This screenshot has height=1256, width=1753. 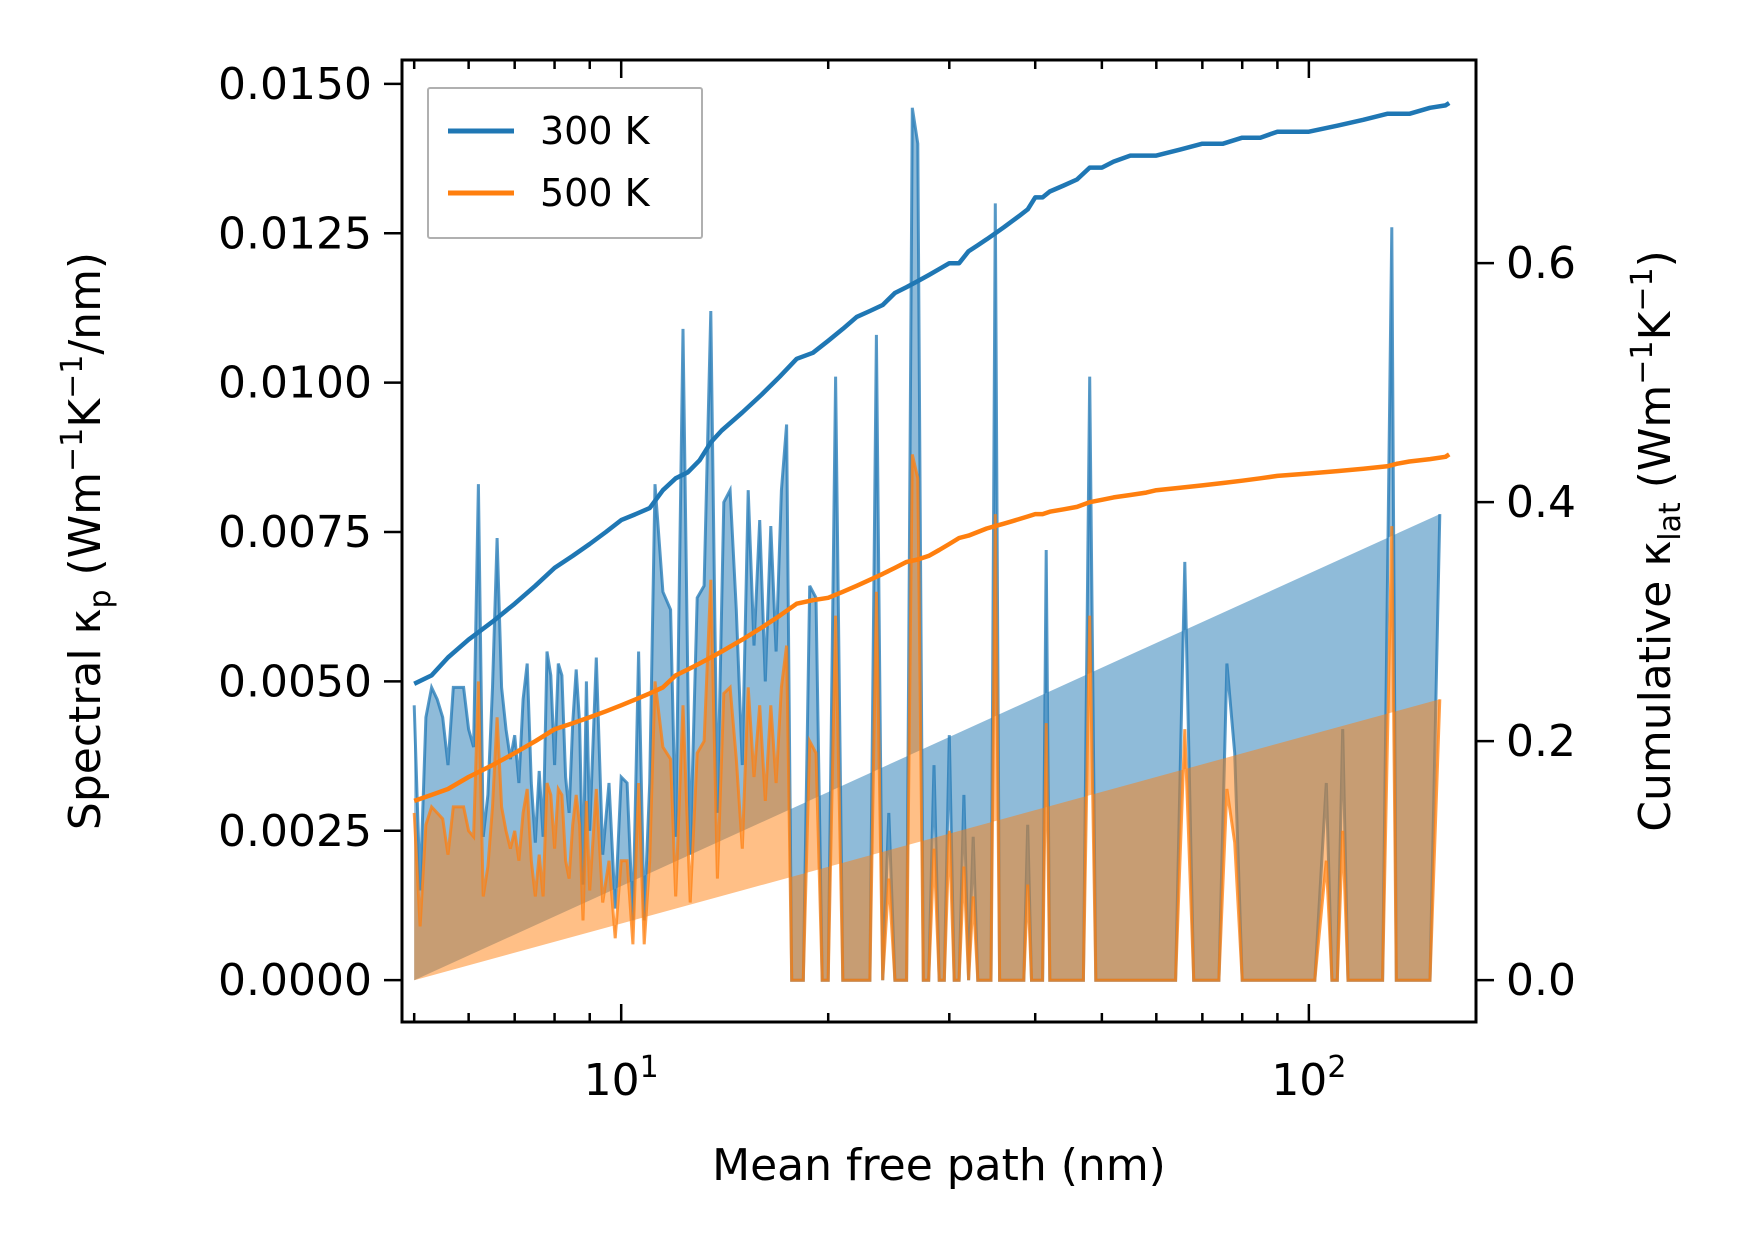 I want to click on y-right-axis-label-part: Cumulative κ, so click(x=1655, y=686).